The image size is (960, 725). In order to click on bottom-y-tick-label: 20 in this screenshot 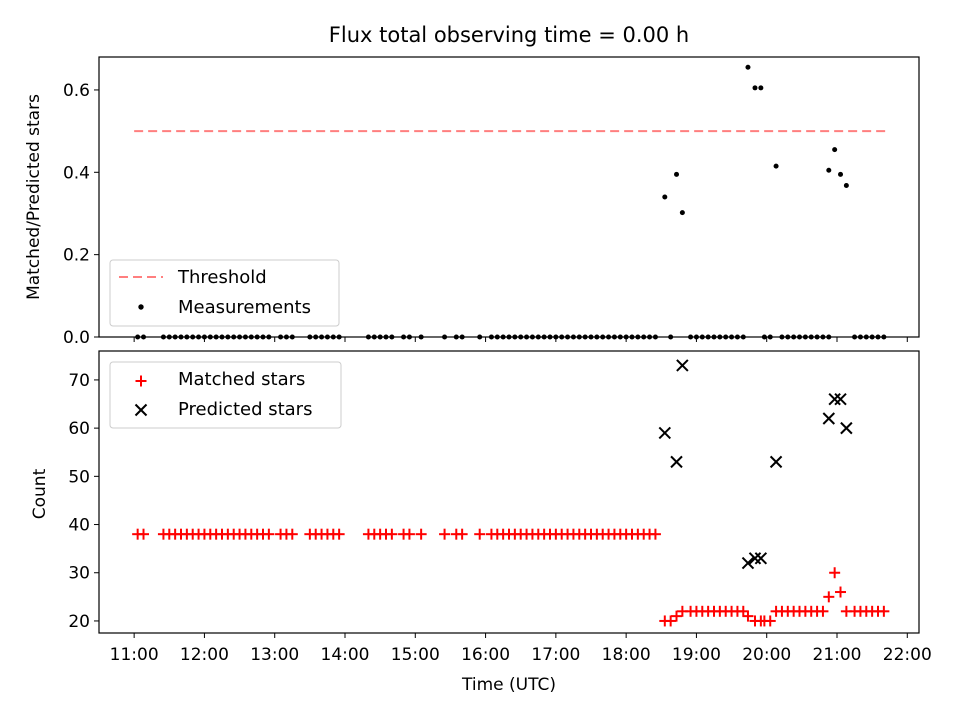, I will do `click(79, 622)`.